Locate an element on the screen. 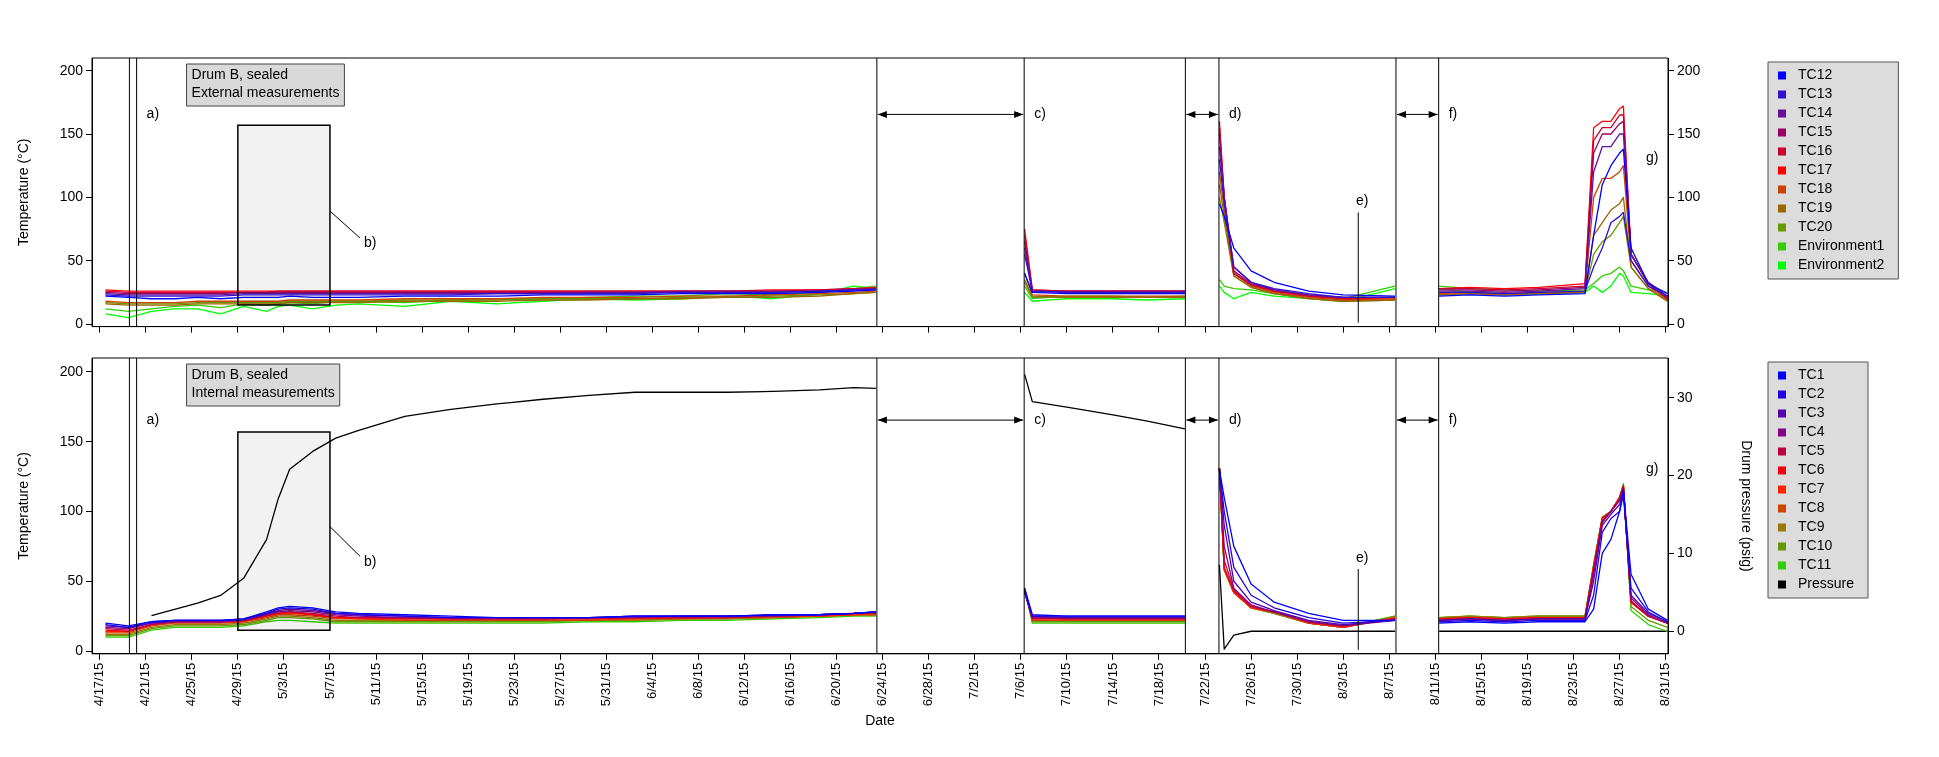 Image resolution: width=1939 pixels, height=757 pixels. legend-label: TC4 is located at coordinates (1811, 431).